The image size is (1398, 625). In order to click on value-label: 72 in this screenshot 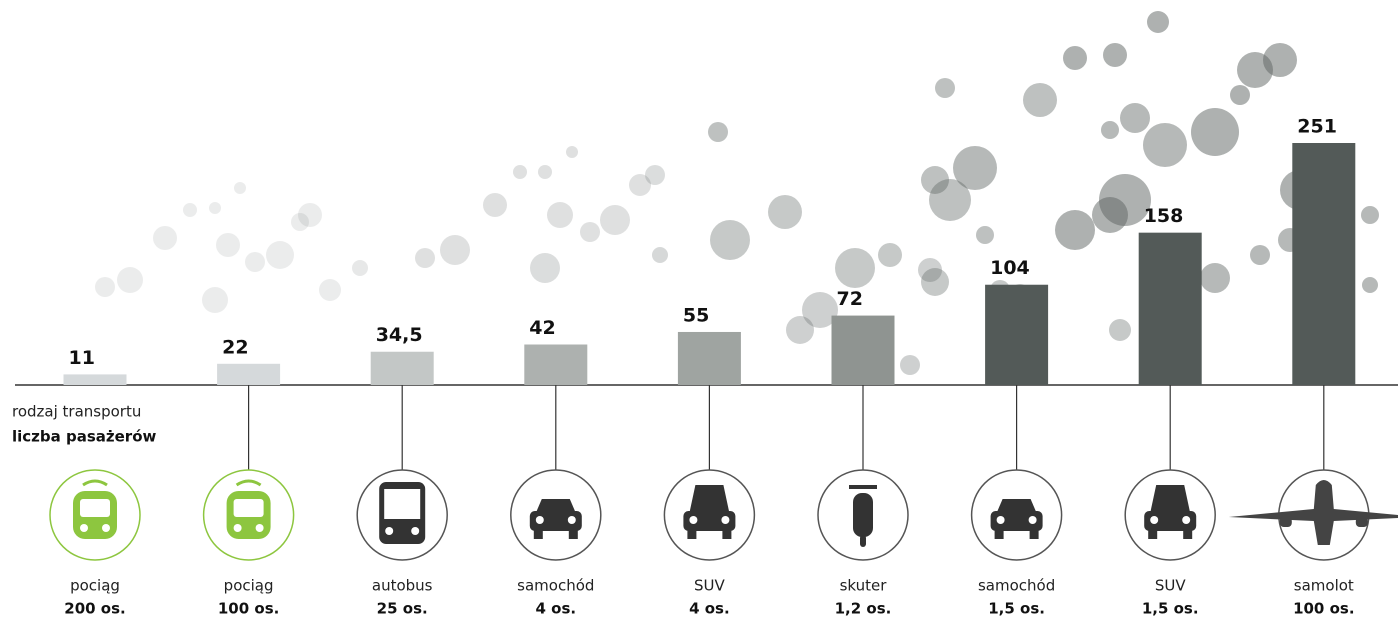, I will do `click(850, 299)`.